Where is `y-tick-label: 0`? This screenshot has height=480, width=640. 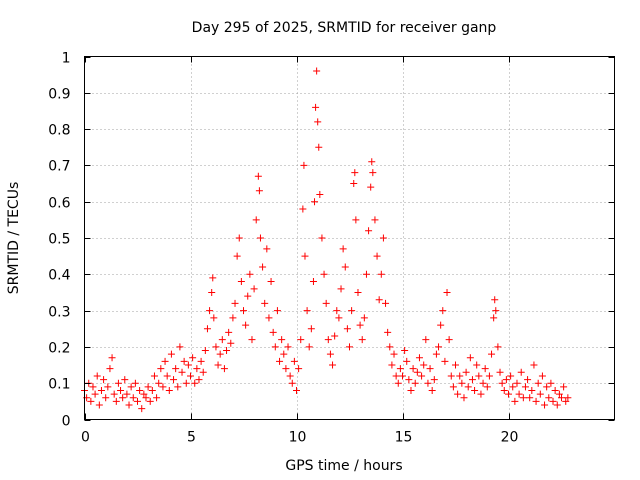
y-tick-label: 0 is located at coordinates (66, 422).